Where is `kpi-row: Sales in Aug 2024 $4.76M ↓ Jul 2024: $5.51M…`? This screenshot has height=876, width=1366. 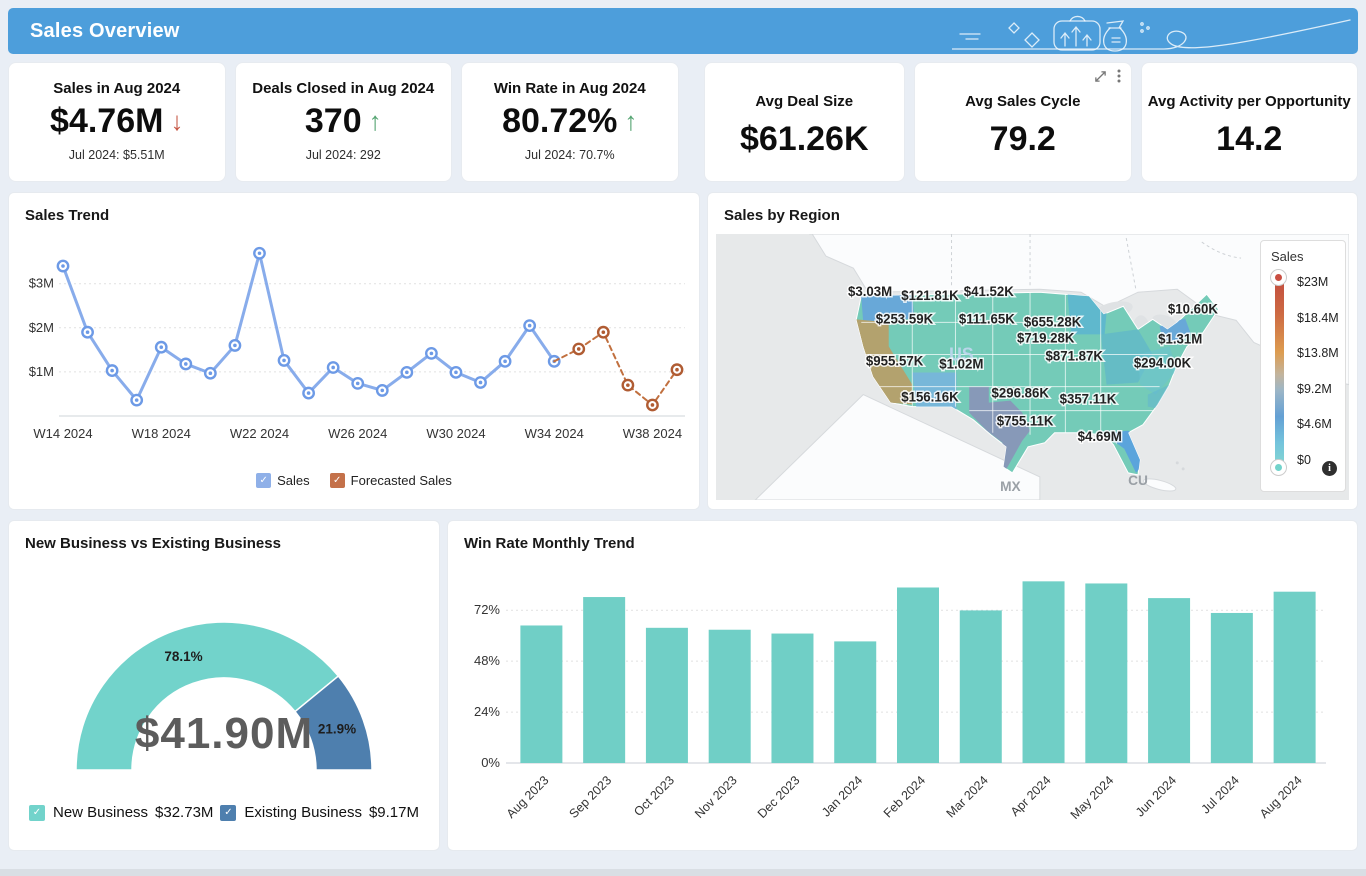
kpi-row: Sales in Aug 2024 $4.76M ↓ Jul 2024: $5.51M… is located at coordinates (683, 122).